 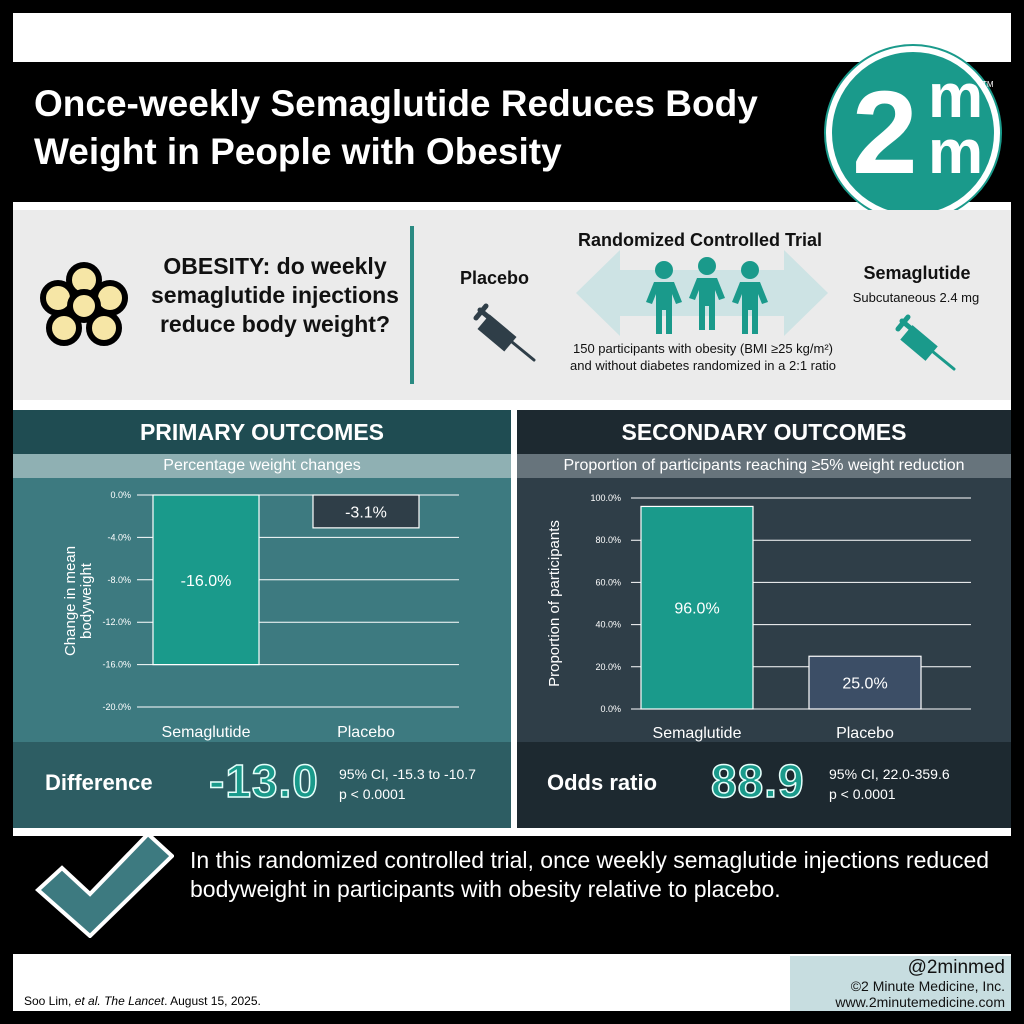 What do you see at coordinates (87, 1001) in the screenshot?
I see `citation-etal: et al.` at bounding box center [87, 1001].